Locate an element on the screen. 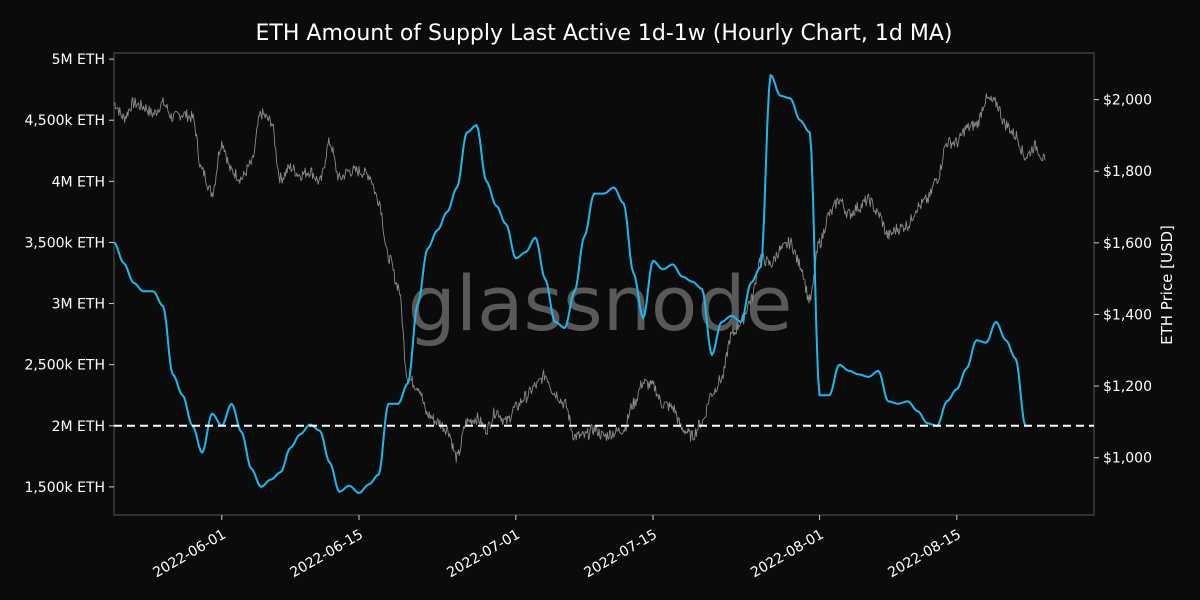  glassnode-watermark: glassnode is located at coordinates (600, 303).